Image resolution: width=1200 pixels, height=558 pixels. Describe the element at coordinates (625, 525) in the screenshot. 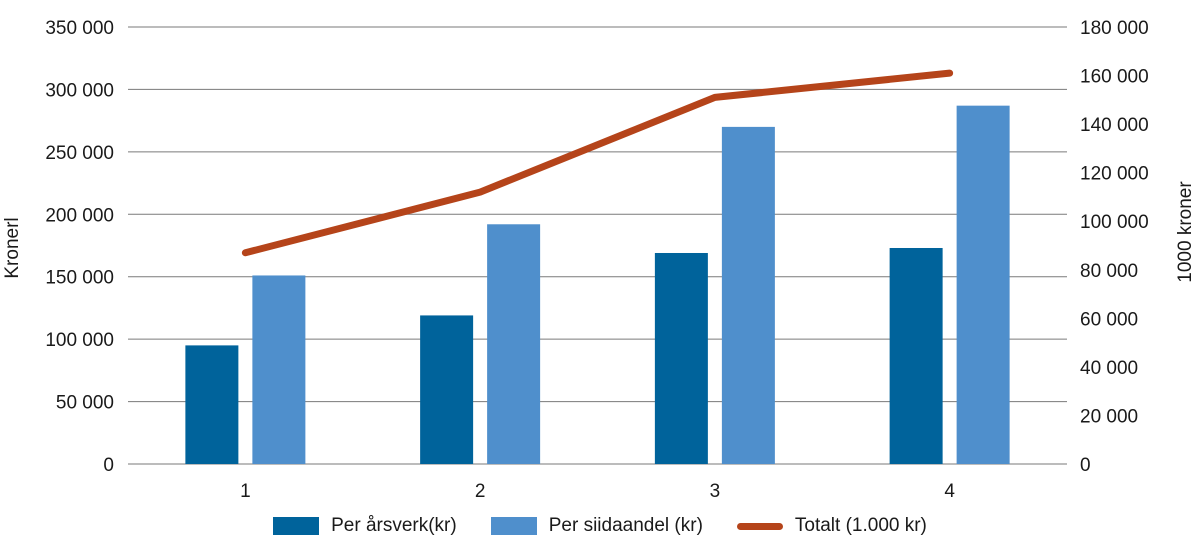

I see `legend-label-per-siidaandel: Per siidaandel (kr)` at that location.